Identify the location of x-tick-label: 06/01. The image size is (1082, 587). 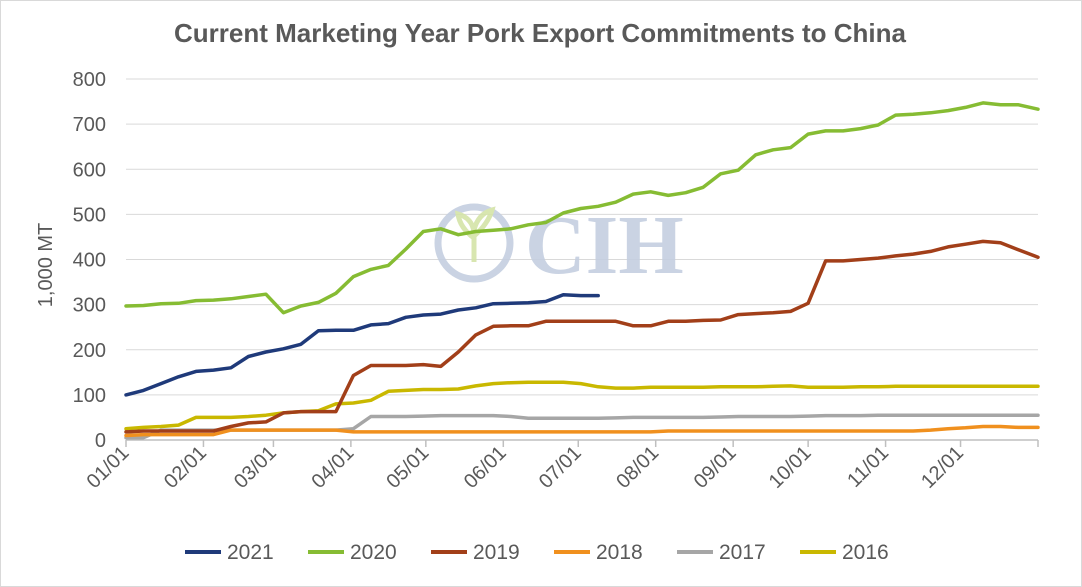
(485, 467).